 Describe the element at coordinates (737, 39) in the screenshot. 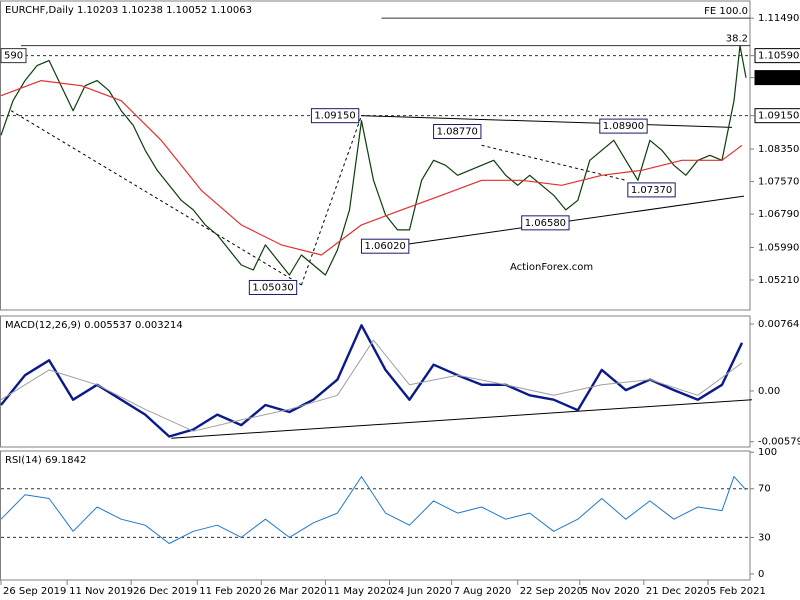

I see `line-label: 38.2` at that location.